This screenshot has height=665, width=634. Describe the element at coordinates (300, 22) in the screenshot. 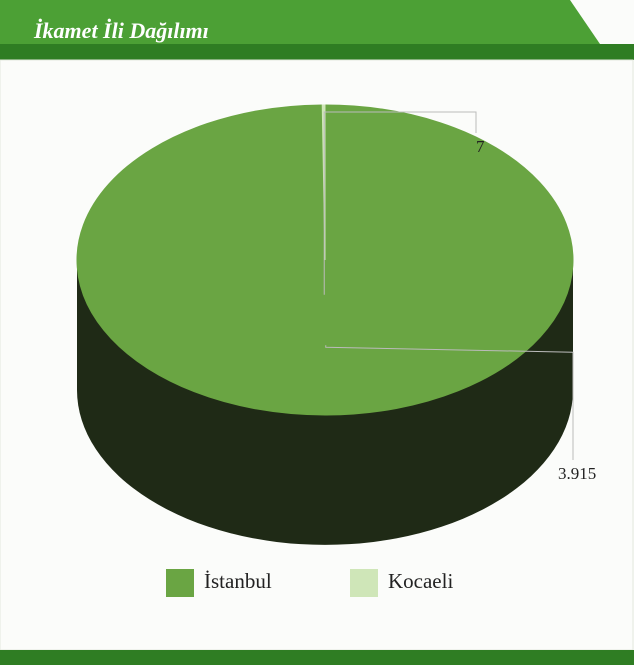

I see `header-tab` at that location.